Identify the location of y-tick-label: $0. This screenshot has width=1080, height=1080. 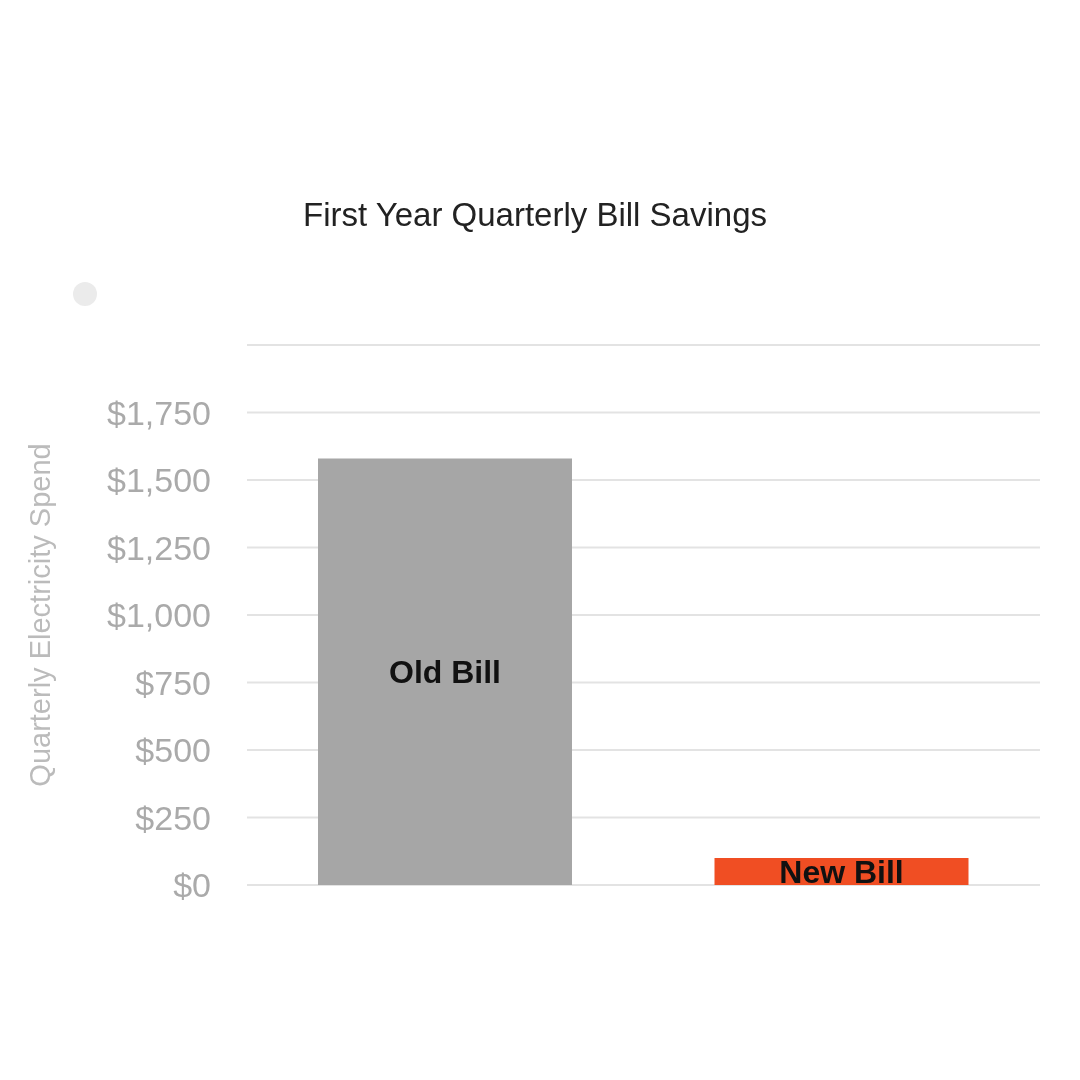
(192, 885).